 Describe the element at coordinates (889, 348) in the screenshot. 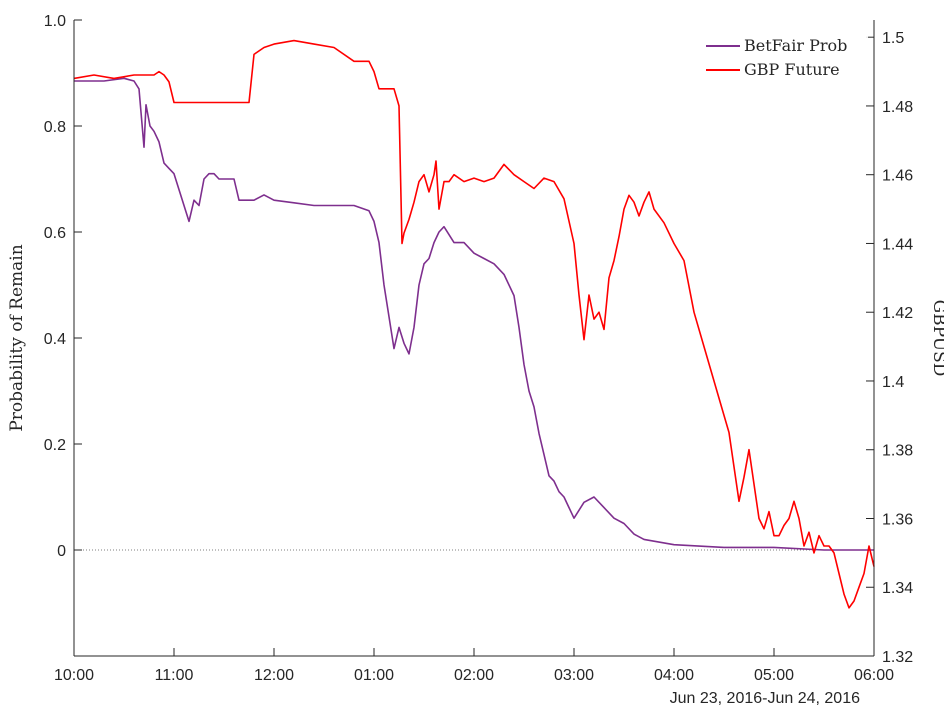

I see `right-axis-ticks: 1.32 1.34 1.36 1.38 1.4 1.42 1.44 1.46 1.48 1.5` at that location.